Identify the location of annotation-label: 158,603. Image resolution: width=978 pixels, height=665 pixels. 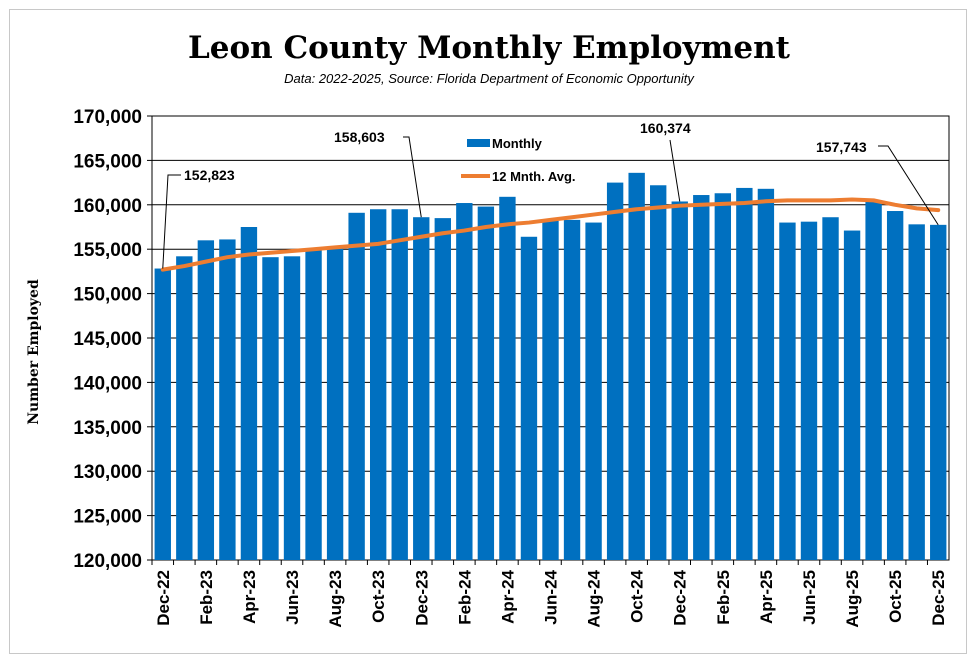
(359, 137).